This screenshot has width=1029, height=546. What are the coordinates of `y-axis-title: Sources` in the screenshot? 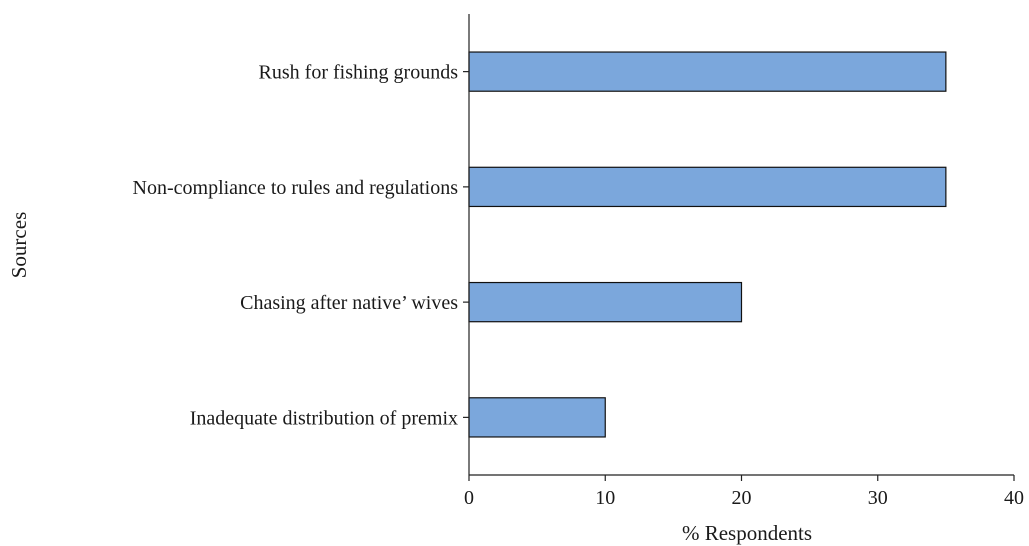 It's located at (19, 245).